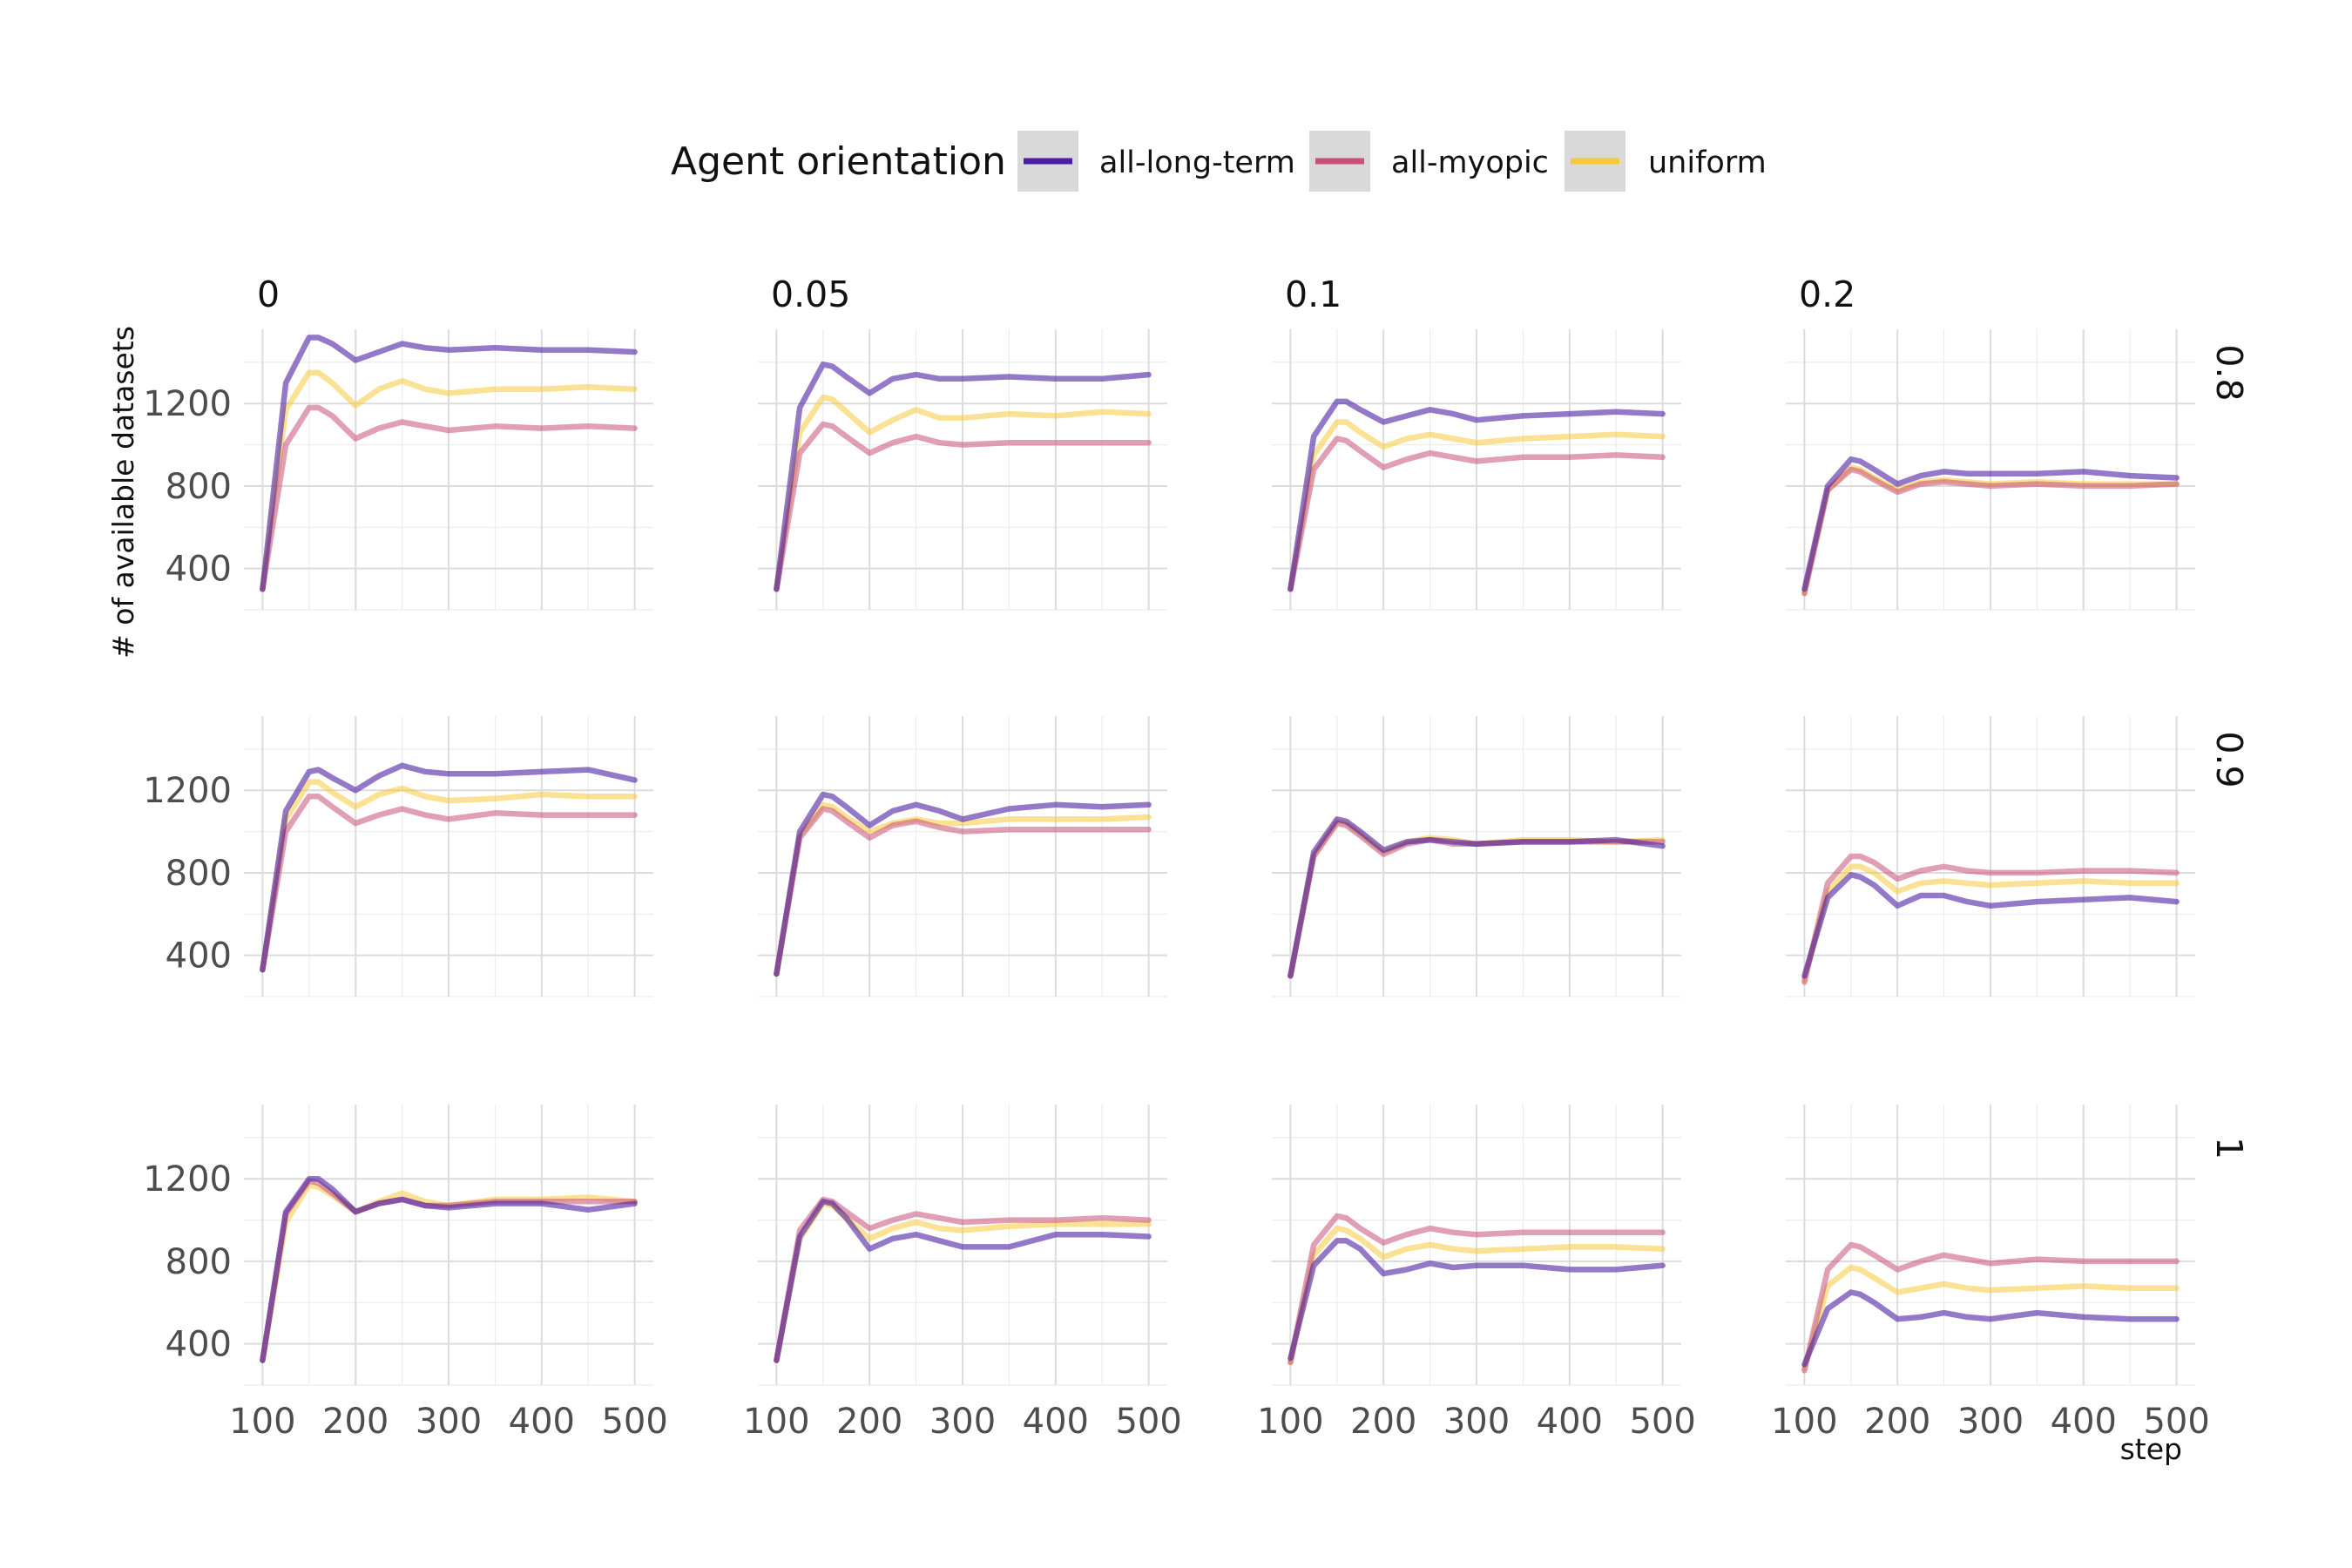  I want to click on legend-item-all-myopic: all-myopic, so click(1429, 161).